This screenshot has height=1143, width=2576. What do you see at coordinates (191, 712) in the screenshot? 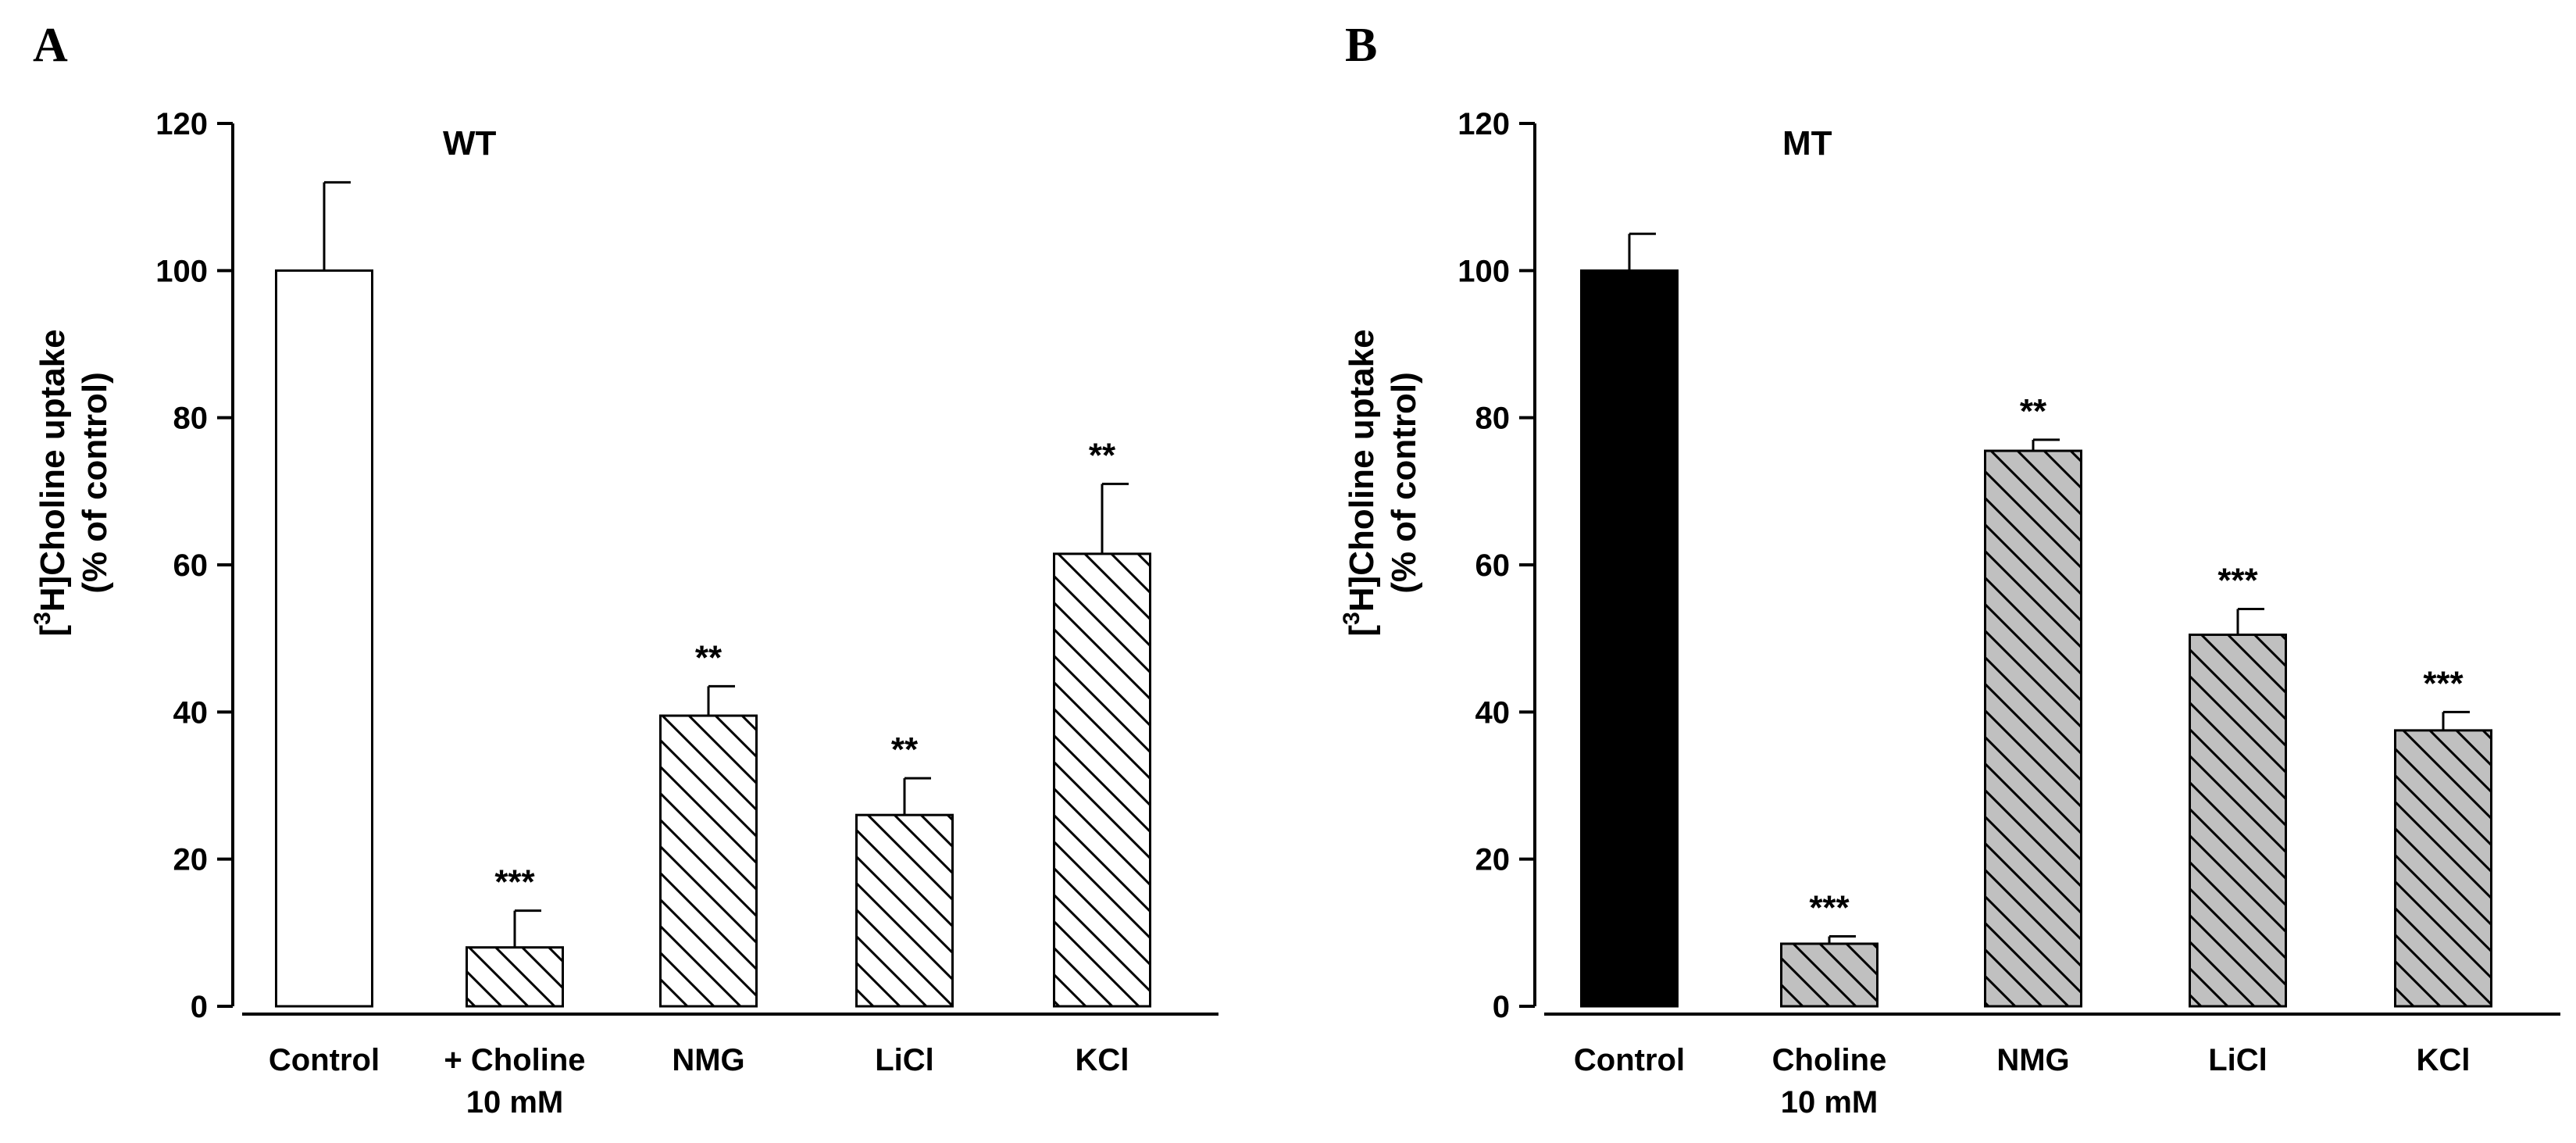
I see `panel-a-ytick-label: 40` at bounding box center [191, 712].